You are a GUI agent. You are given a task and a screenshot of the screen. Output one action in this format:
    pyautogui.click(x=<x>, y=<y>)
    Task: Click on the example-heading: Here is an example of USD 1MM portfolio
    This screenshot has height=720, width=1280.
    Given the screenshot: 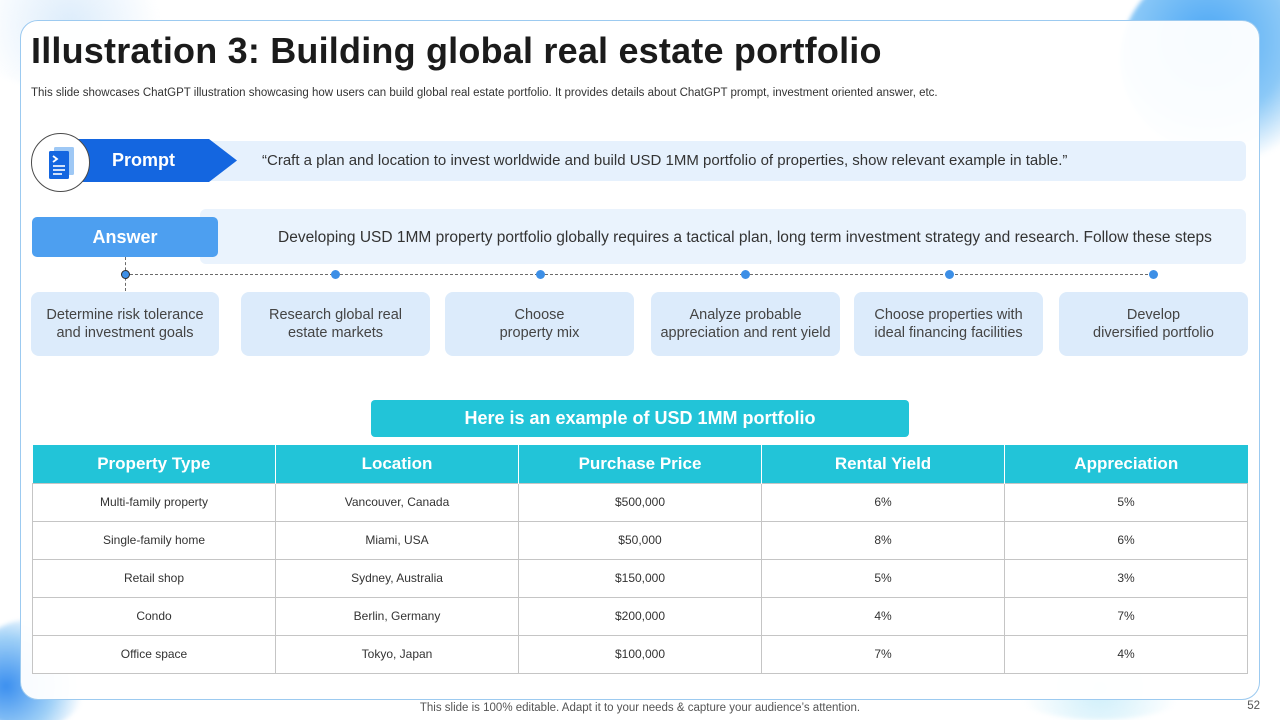 What is the action you would take?
    pyautogui.click(x=640, y=418)
    